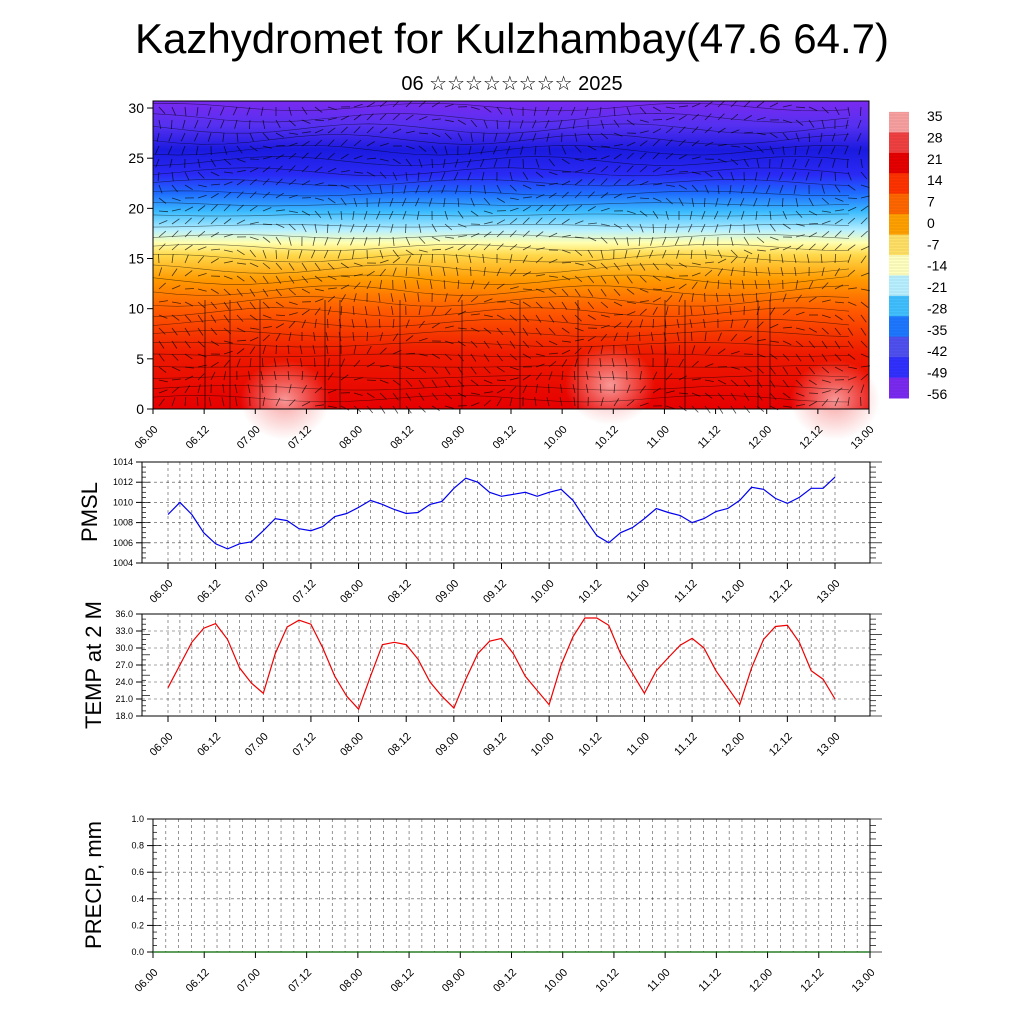 The height and width of the screenshot is (1024, 1024). Describe the element at coordinates (829, 592) in the screenshot. I see `x-tick-label: 13.00` at that location.